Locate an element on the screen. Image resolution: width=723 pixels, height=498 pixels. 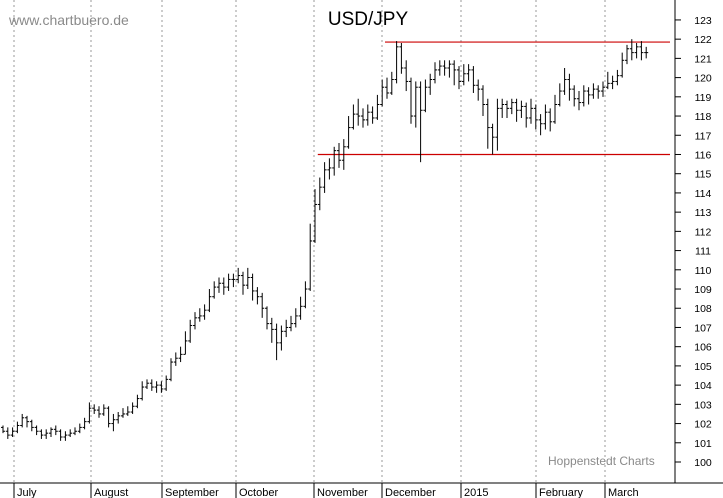
y-tick-label: 113 is located at coordinates (703, 213).